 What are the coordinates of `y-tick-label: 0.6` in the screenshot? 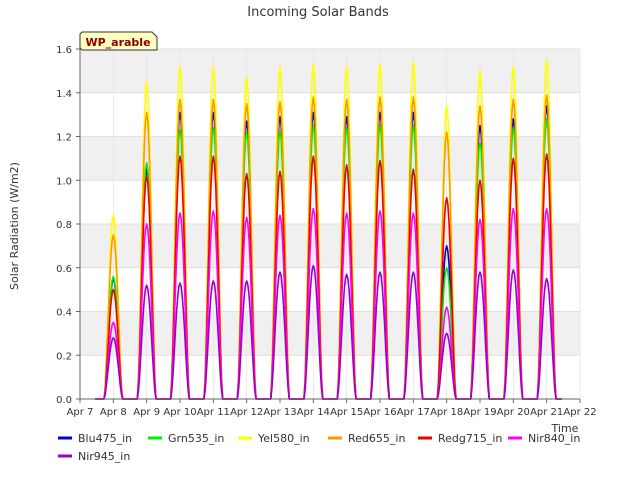 It's located at (64, 269).